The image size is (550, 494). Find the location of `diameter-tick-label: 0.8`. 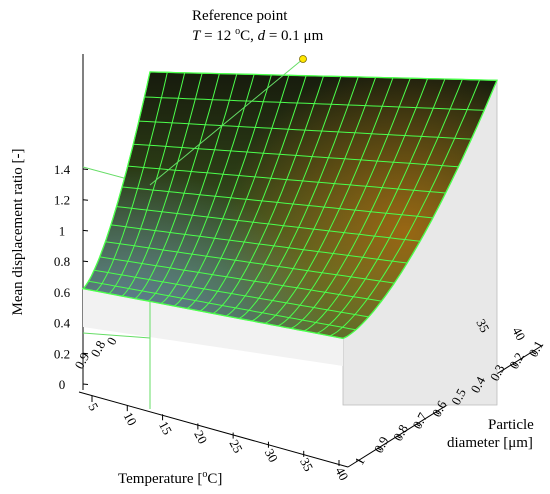

diameter-tick-label: 0.8 is located at coordinates (400, 432).